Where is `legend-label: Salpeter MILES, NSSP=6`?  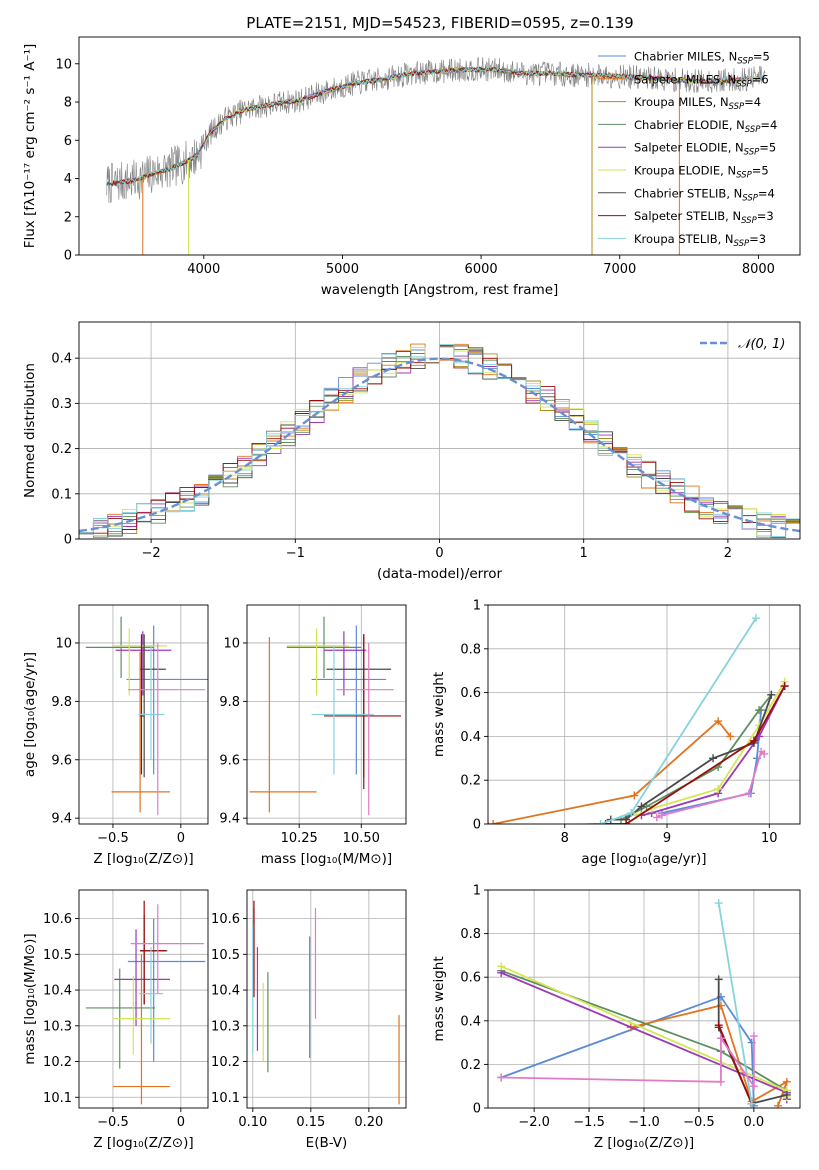
legend-label: Salpeter MILES, NSSP=6 is located at coordinates (701, 80).